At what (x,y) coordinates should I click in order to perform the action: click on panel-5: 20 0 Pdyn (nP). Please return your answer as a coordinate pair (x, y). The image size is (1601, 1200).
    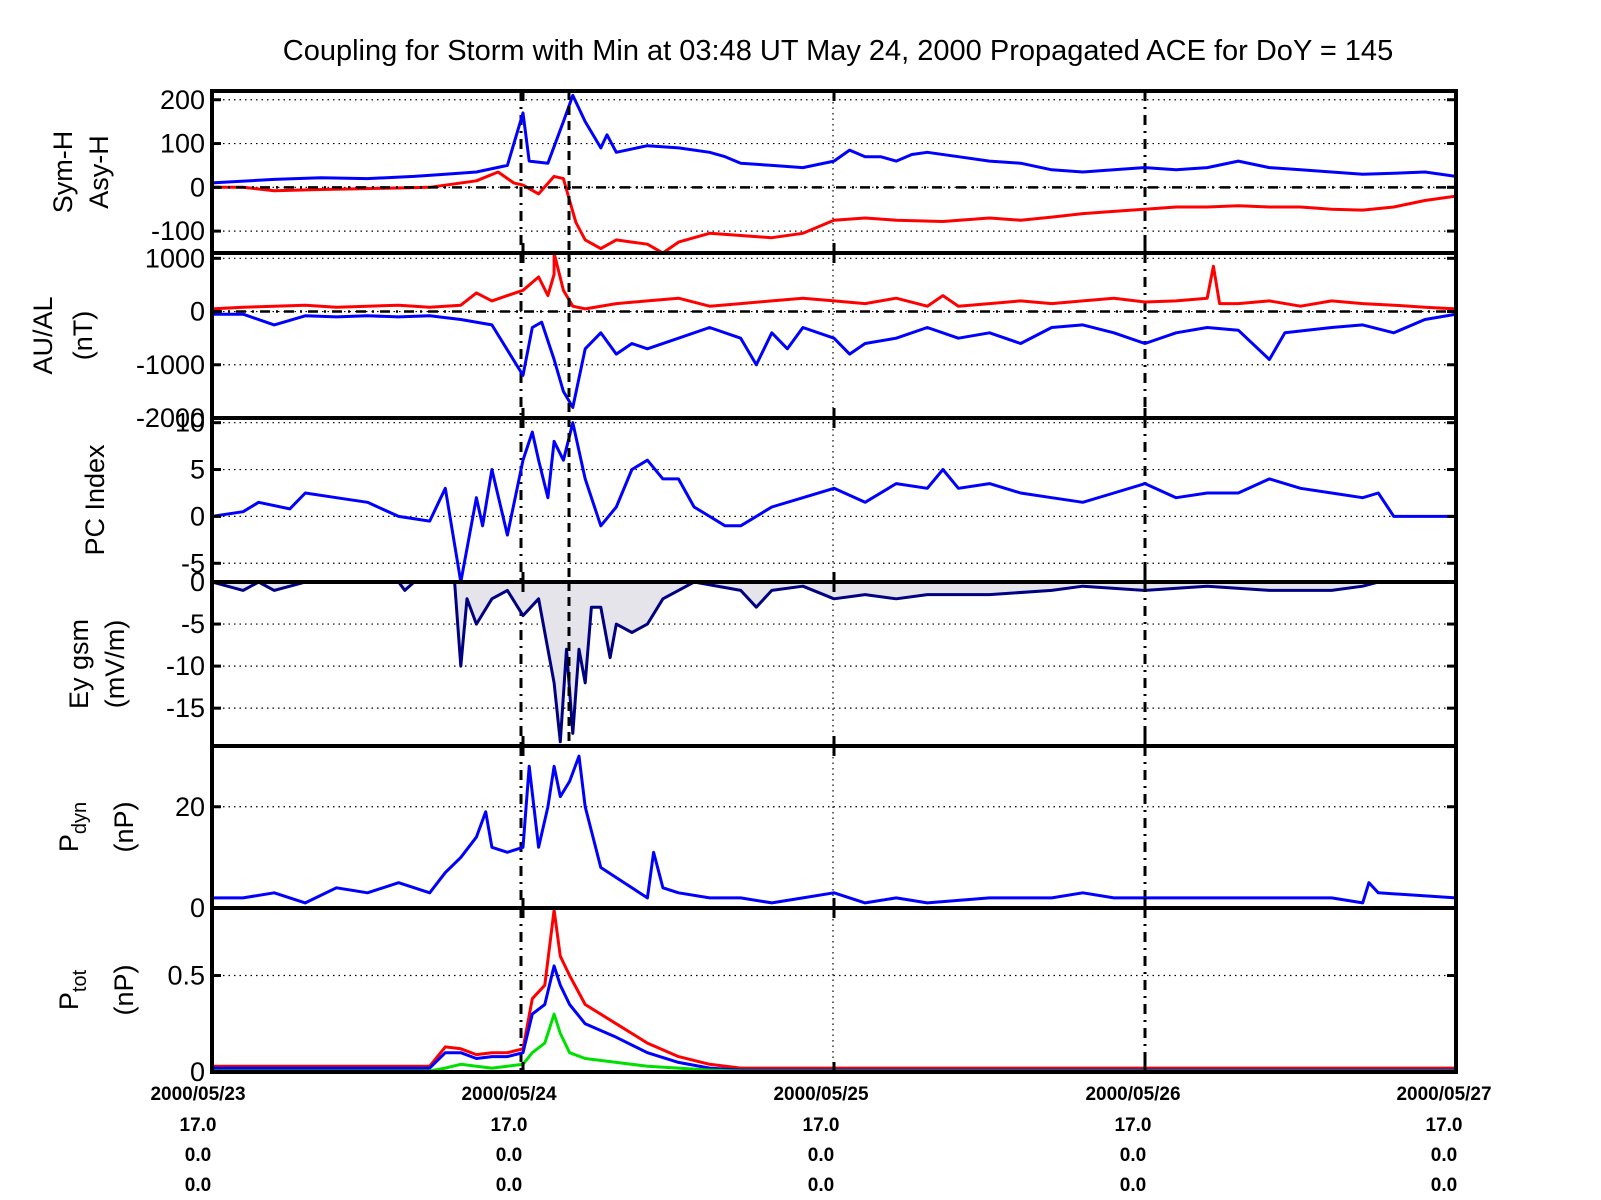
    Looking at the image, I should click on (756, 833).